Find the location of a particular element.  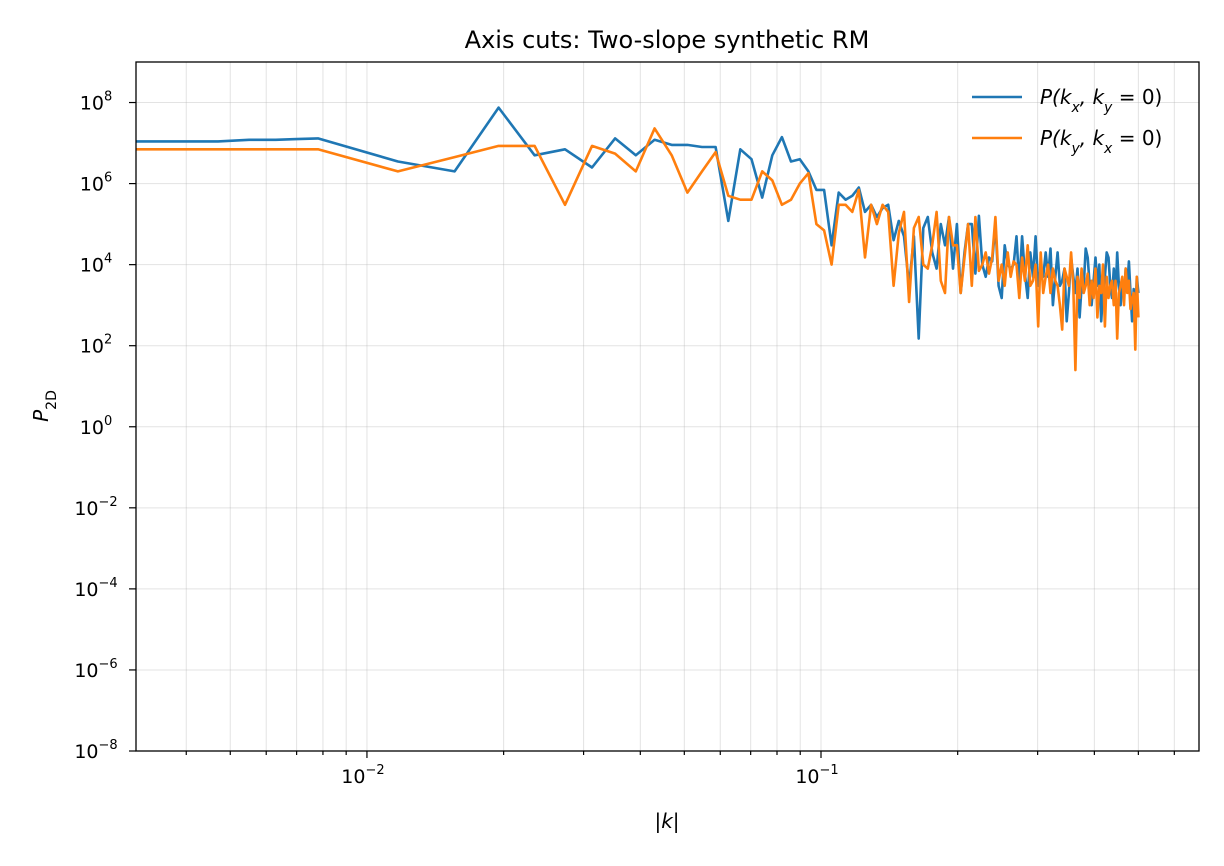

x-tick-label: 10⁻² is located at coordinates (362, 775).